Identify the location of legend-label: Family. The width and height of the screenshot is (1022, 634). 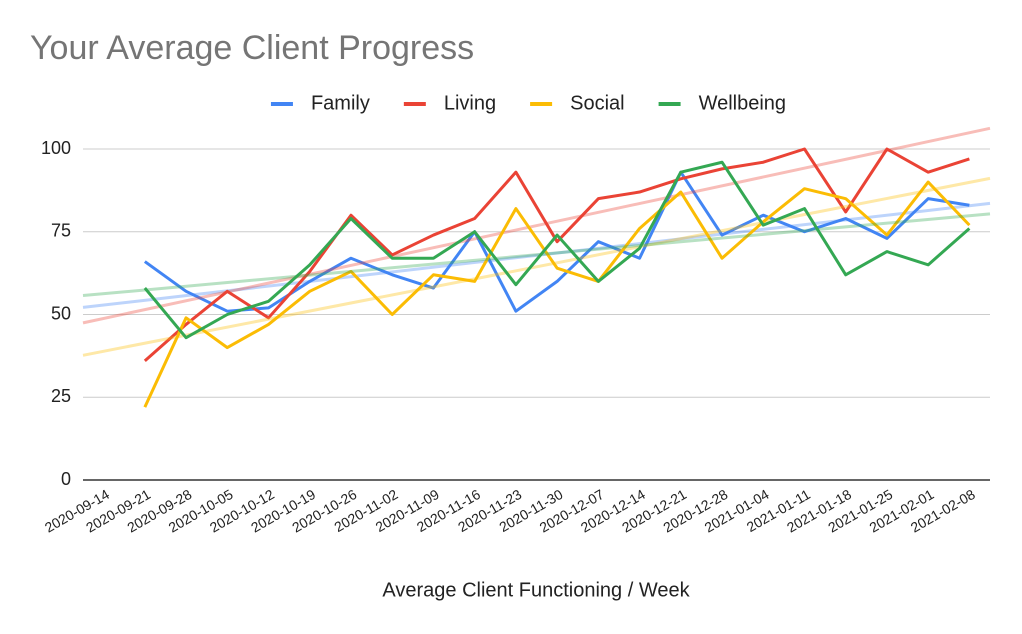
(340, 103).